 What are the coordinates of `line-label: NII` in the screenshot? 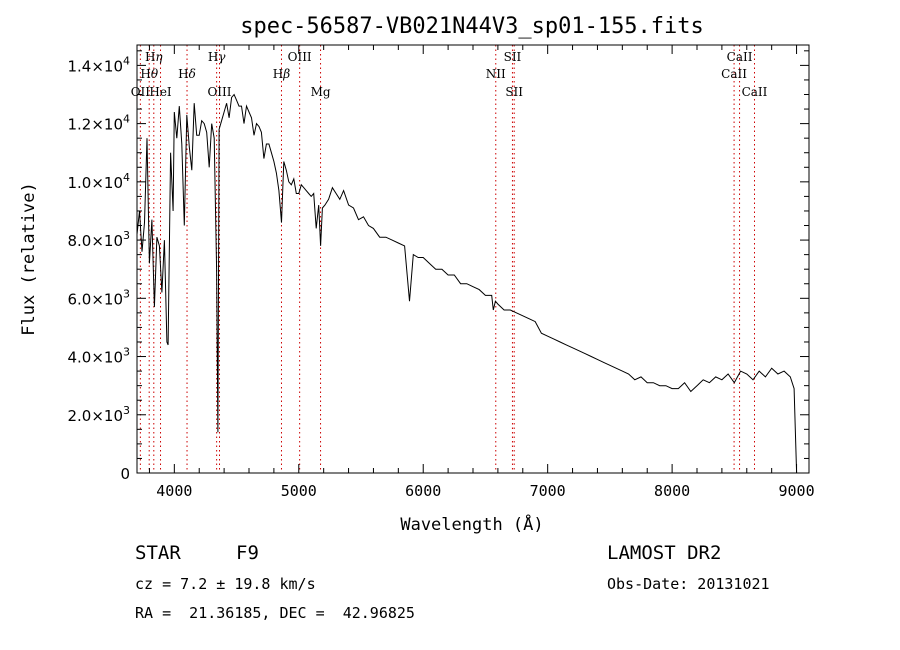 It's located at (496, 74).